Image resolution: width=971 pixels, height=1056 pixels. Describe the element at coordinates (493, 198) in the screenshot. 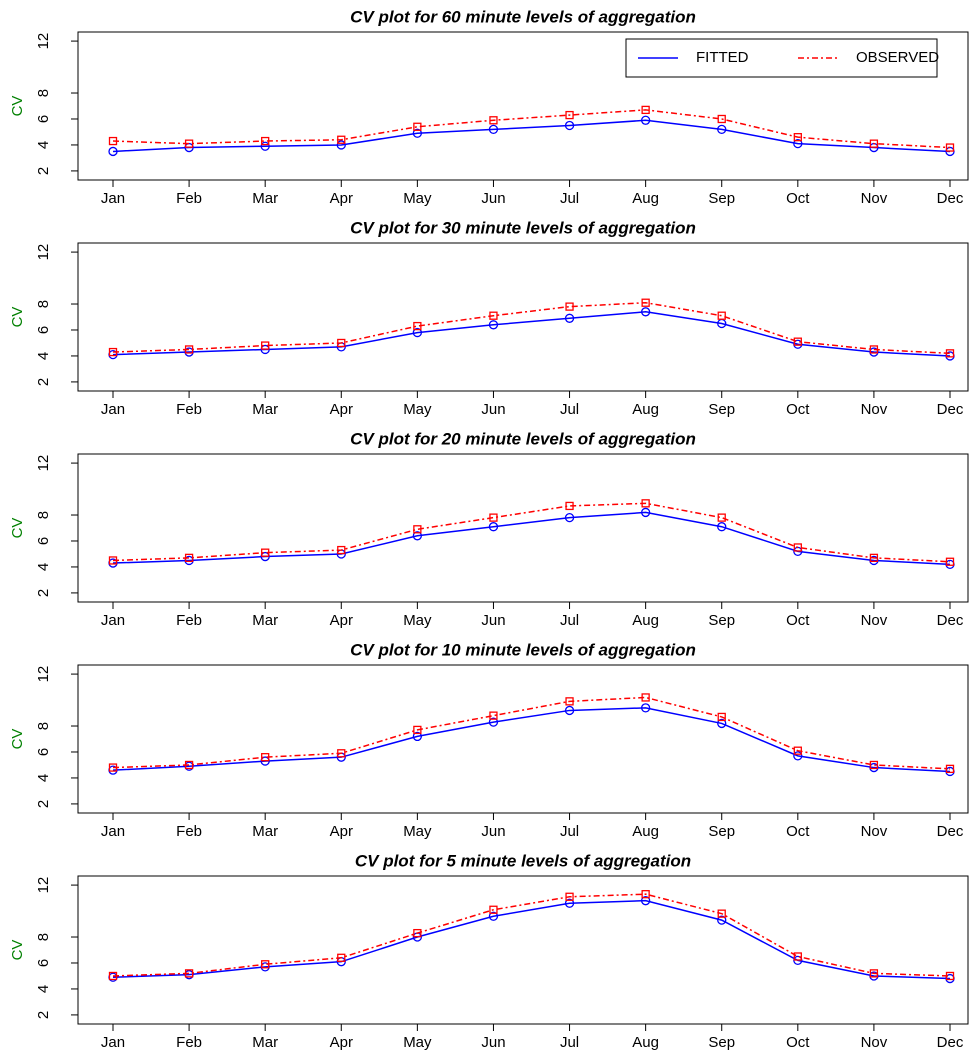

I see `x-tick-label: Jun` at that location.